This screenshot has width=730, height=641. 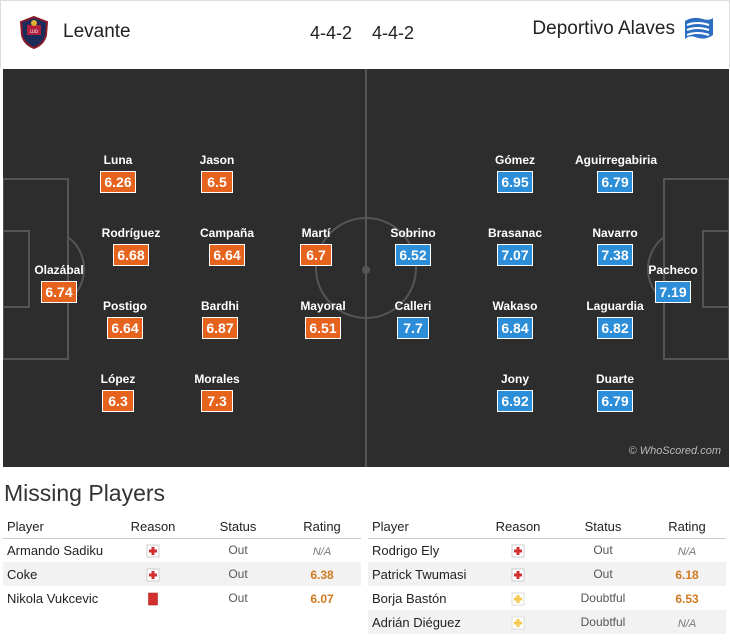 I want to click on table-row: Borja Bastón Doubtful 6.53, so click(x=547, y=598).